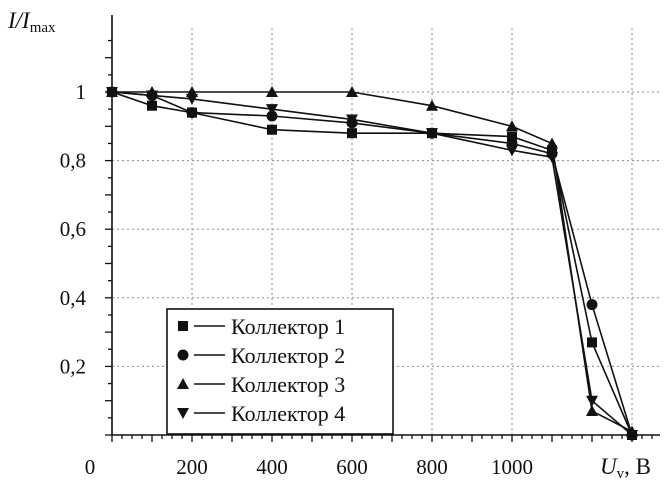  Describe the element at coordinates (625, 467) in the screenshot. I see `x-axis-label: Uv, В` at that location.